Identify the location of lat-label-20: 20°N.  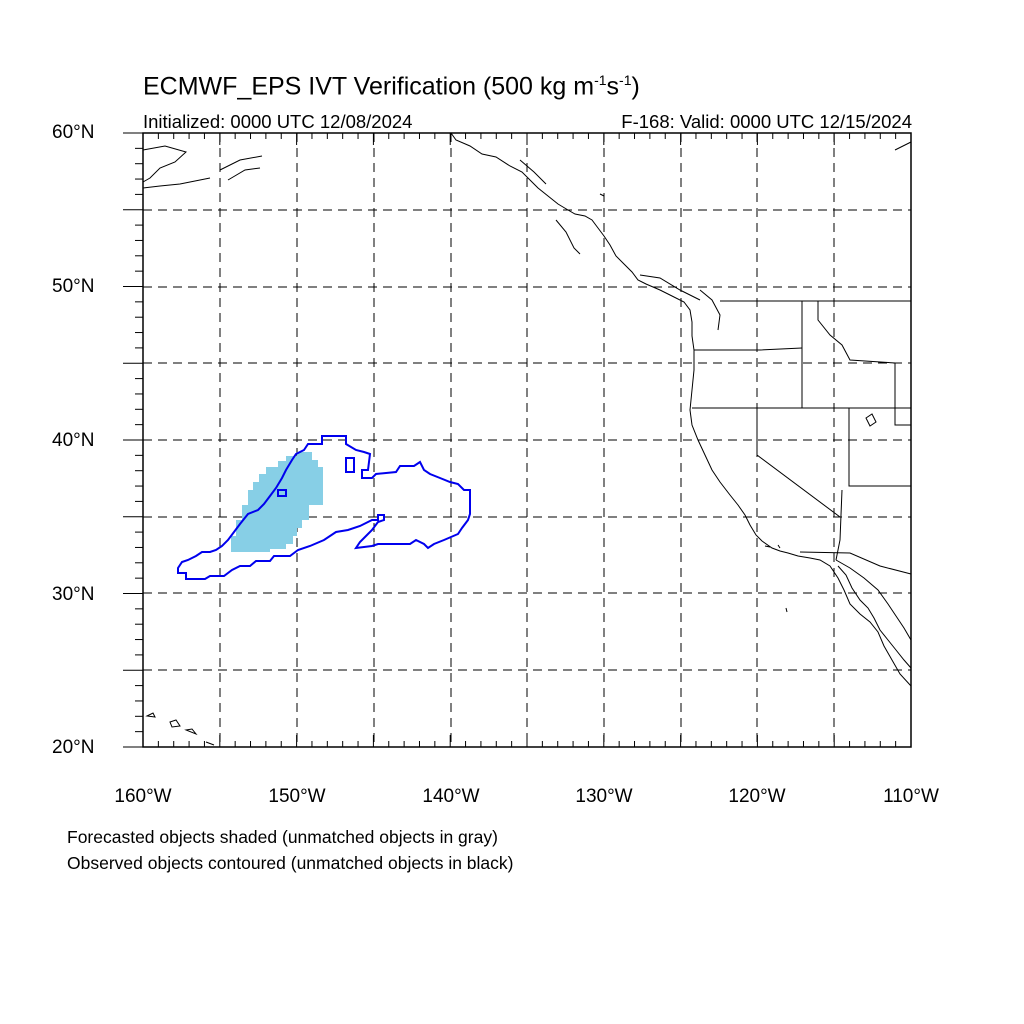
(73, 747).